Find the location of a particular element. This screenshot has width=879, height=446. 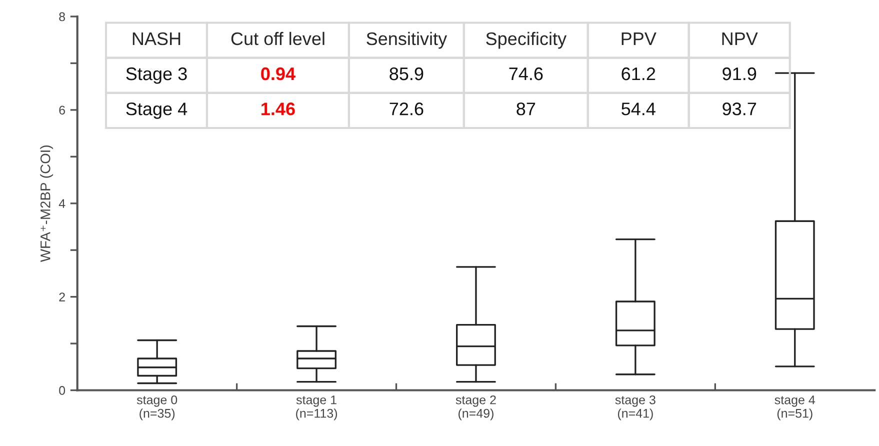

category-label: Cut off level is located at coordinates (277, 39).